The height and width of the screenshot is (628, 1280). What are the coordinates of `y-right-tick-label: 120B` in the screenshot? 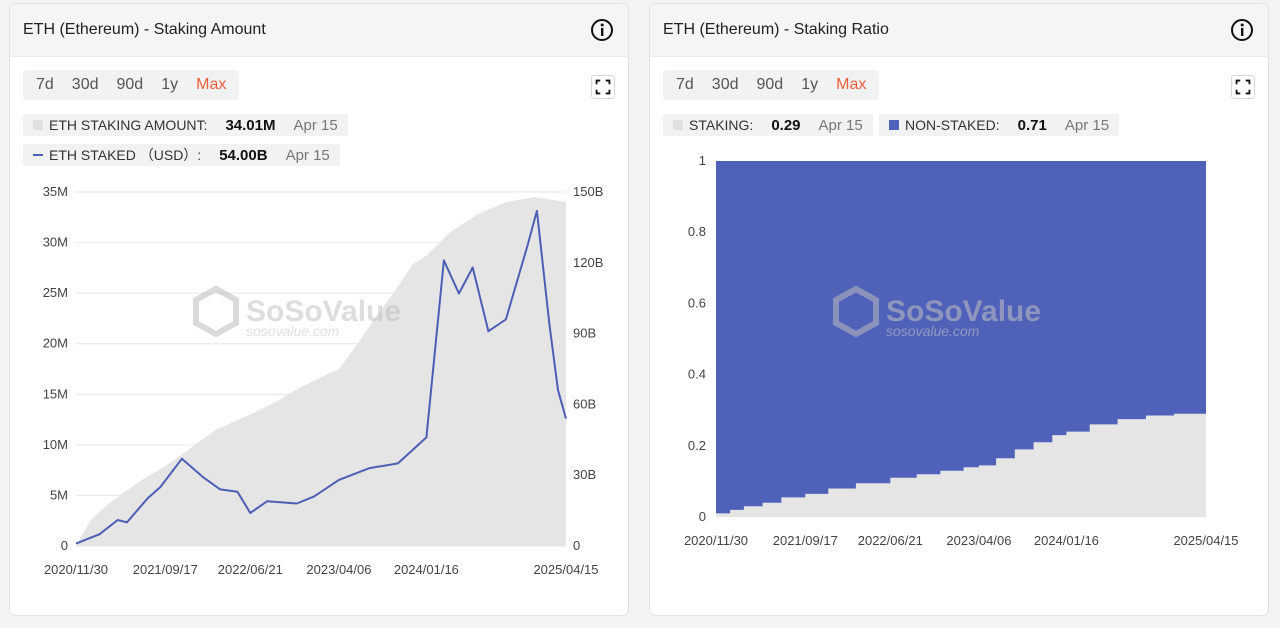 It's located at (588, 262).